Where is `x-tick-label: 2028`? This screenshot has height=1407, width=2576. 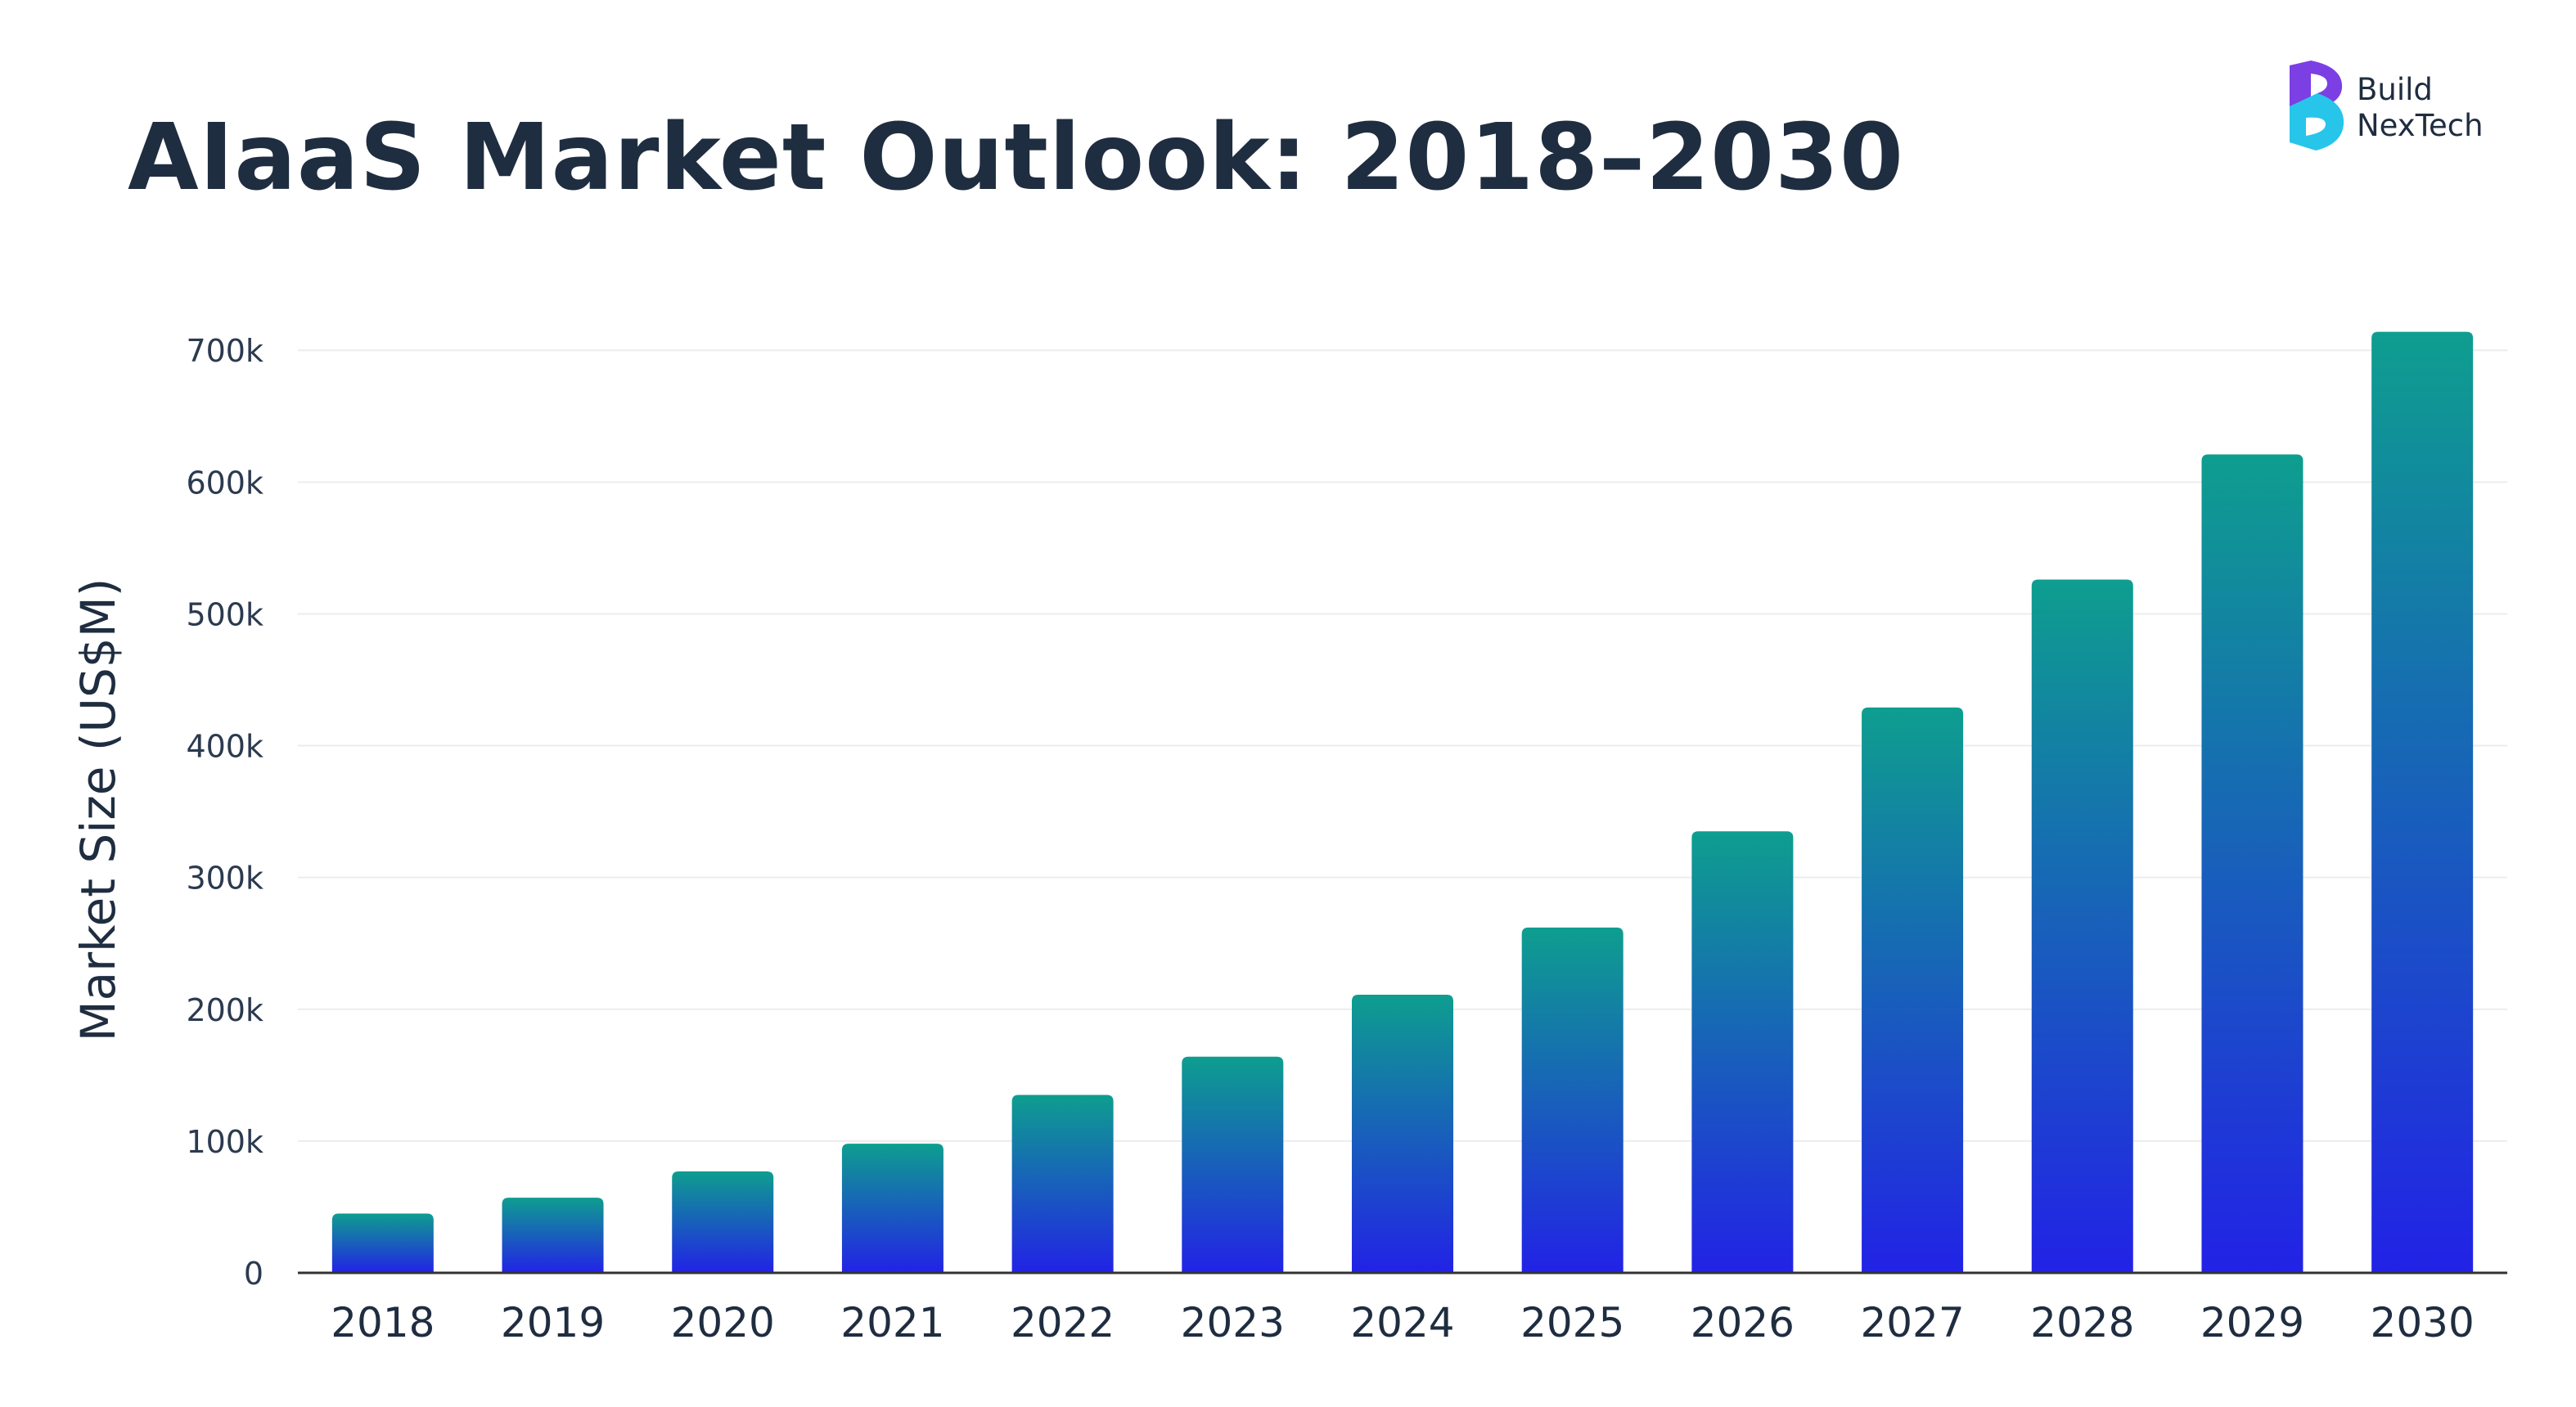 x-tick-label: 2028 is located at coordinates (2082, 1322).